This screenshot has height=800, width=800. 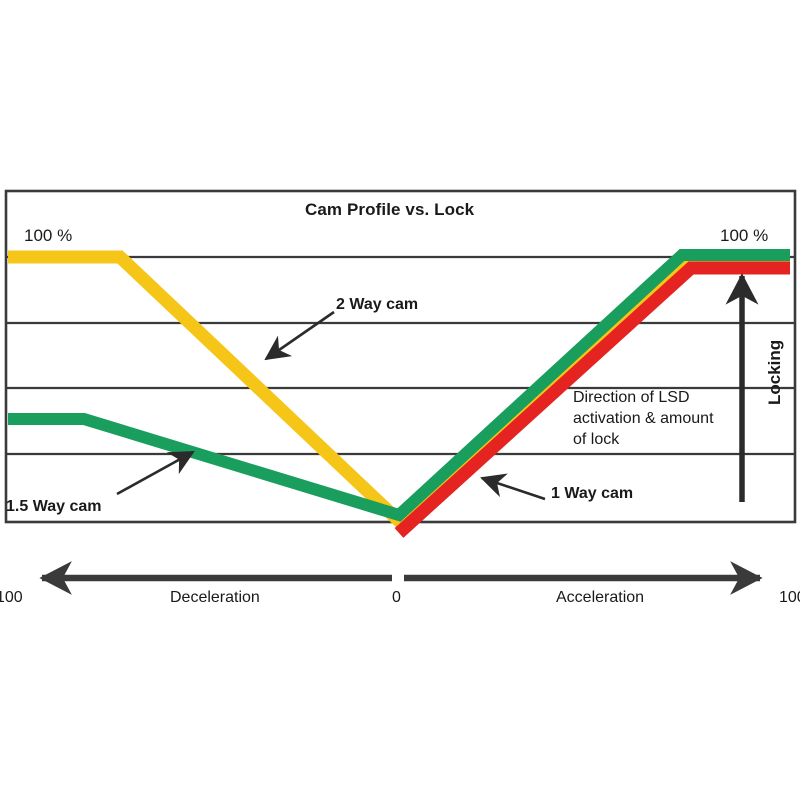 I want to click on percent-label-right: 100 %, so click(x=744, y=235).